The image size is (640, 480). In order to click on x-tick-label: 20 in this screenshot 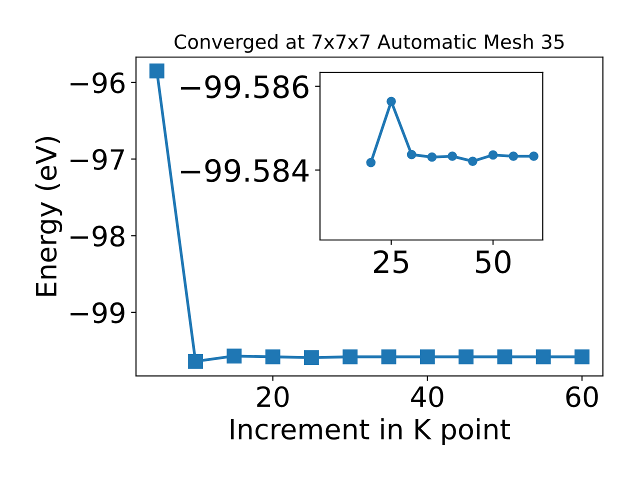, I will do `click(273, 397)`.